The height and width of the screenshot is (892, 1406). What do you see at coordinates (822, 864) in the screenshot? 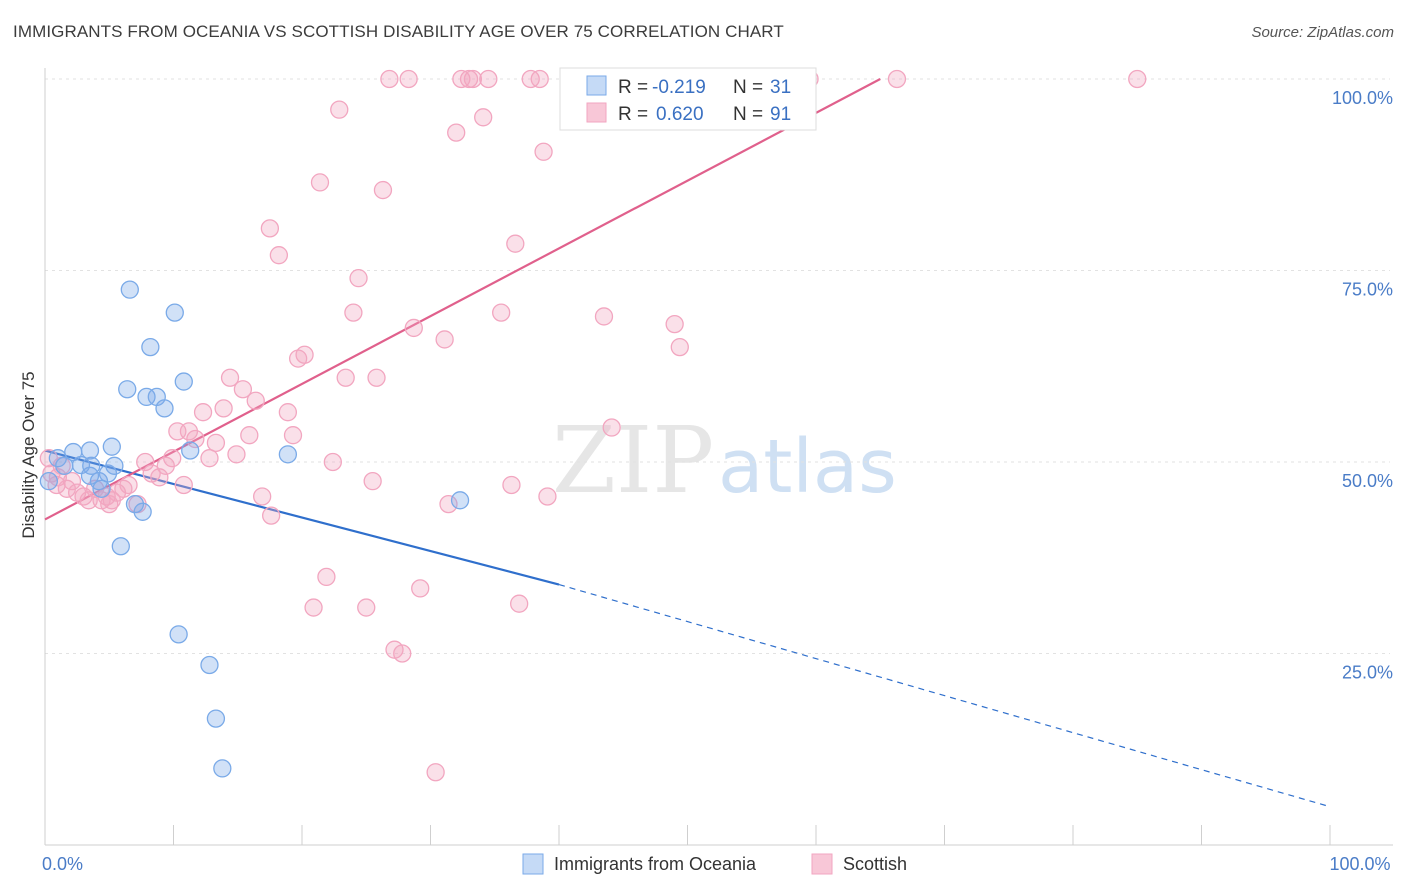
I see `bottom-swatch-scottish` at bounding box center [822, 864].